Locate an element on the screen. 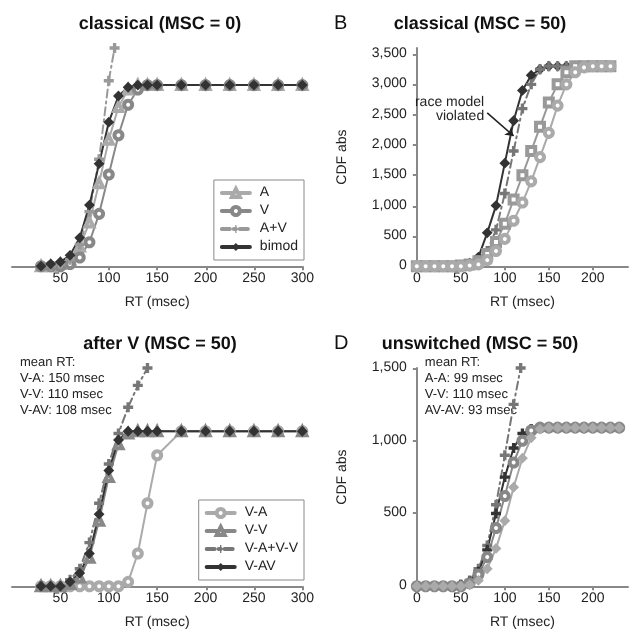 The image size is (640, 640). chart-title: classical (MSC = 0) is located at coordinates (160, 23).